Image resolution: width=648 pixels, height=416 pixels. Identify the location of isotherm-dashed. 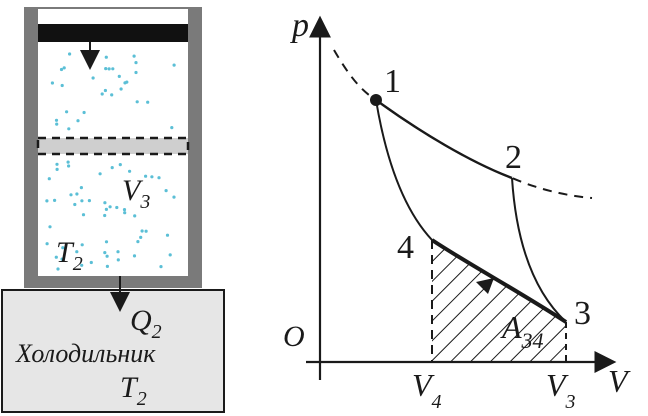
(463, 124).